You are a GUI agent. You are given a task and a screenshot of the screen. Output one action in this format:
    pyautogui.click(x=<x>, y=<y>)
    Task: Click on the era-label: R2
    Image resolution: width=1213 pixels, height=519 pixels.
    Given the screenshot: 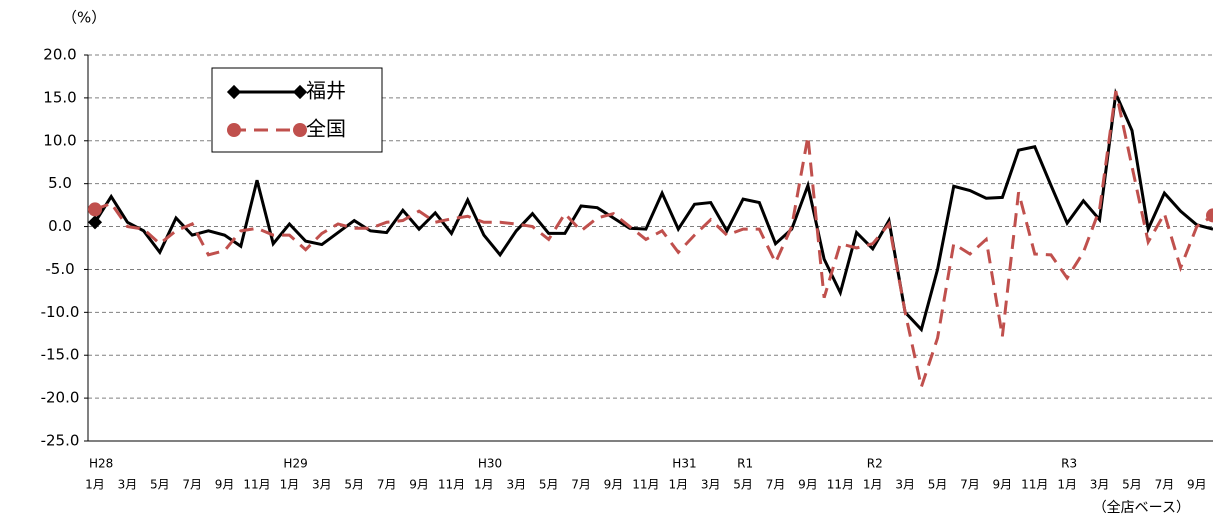 What is the action you would take?
    pyautogui.click(x=875, y=464)
    